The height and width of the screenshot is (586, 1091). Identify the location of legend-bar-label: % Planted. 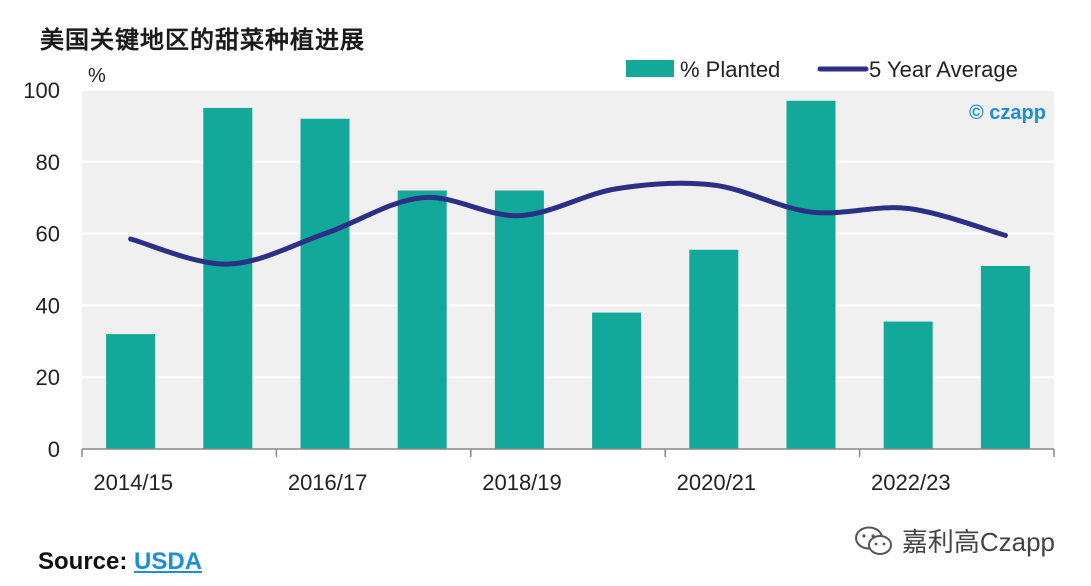
(730, 69).